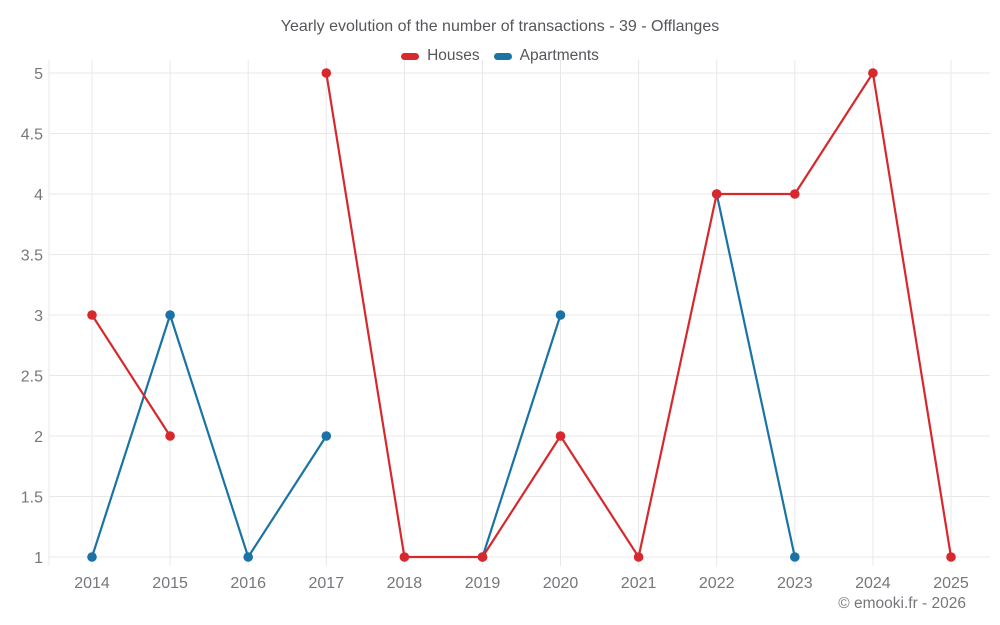  Describe the element at coordinates (38, 195) in the screenshot. I see `y-tick-label: 4` at that location.